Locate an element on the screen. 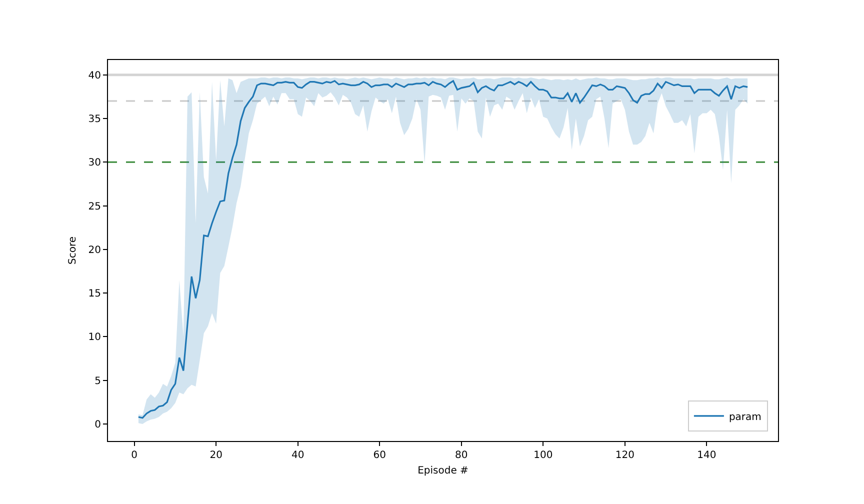 This screenshot has height=504, width=864. x-tick-label: 100 is located at coordinates (543, 455).